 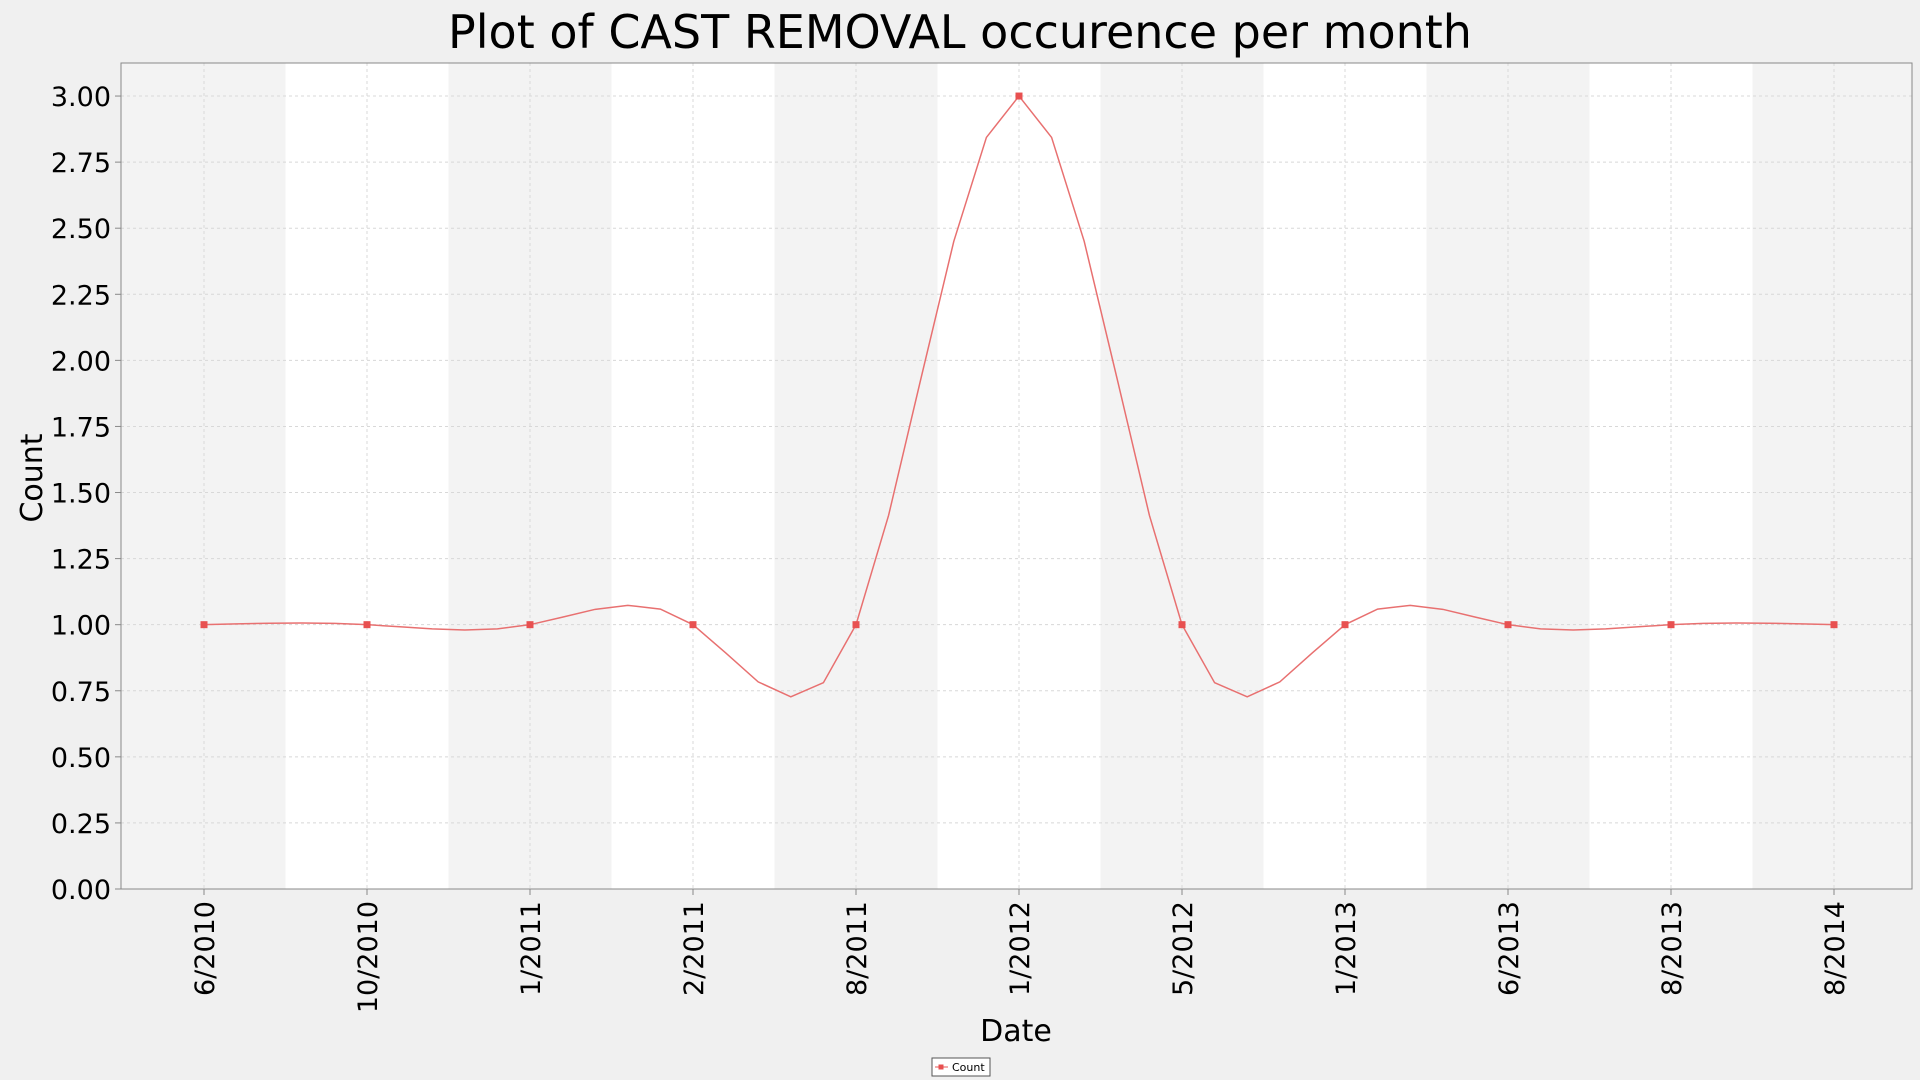 I want to click on legend-marker, so click(x=941, y=1067).